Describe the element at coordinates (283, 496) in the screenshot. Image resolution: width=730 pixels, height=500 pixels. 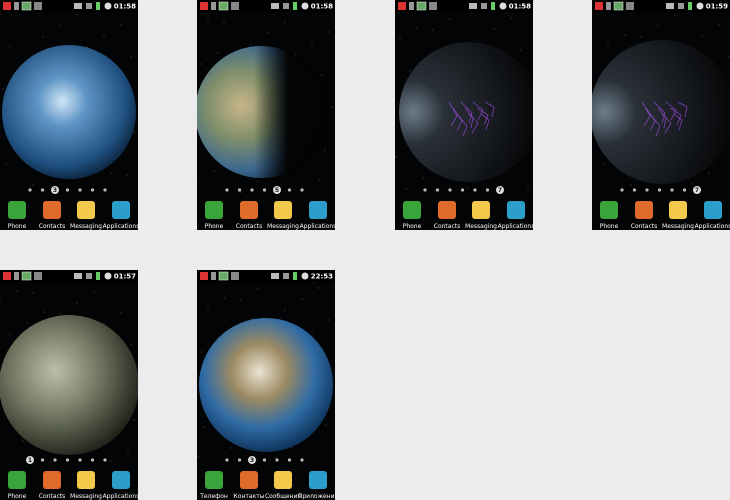
I see `dock-label: Сообщения` at that location.